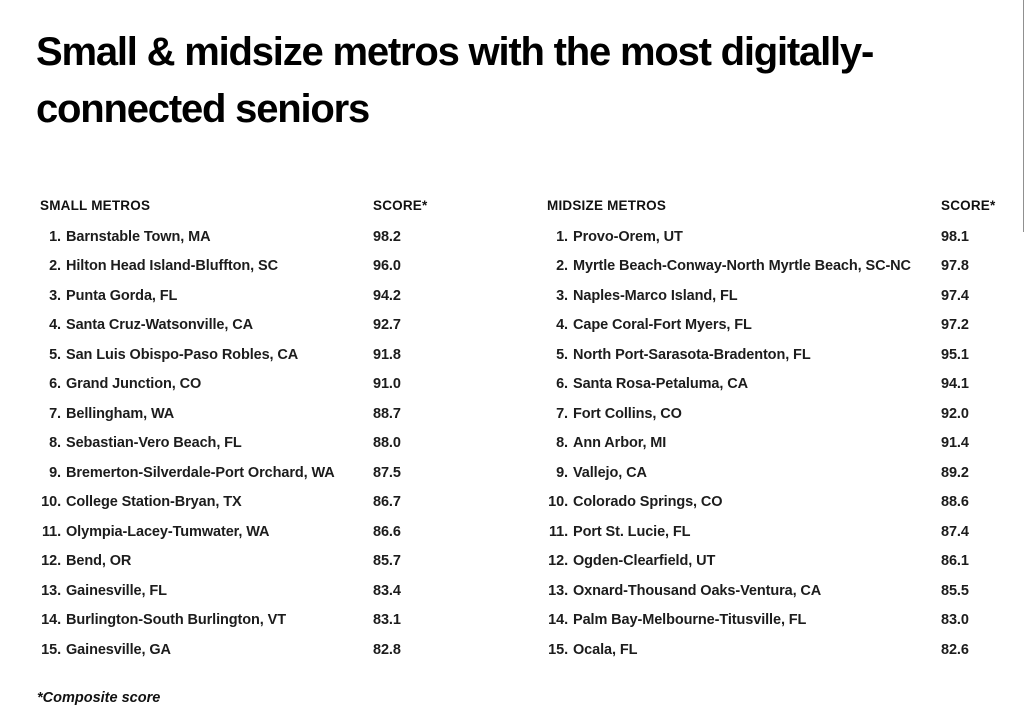  Describe the element at coordinates (387, 413) in the screenshot. I see `metro-score: 88.7` at that location.